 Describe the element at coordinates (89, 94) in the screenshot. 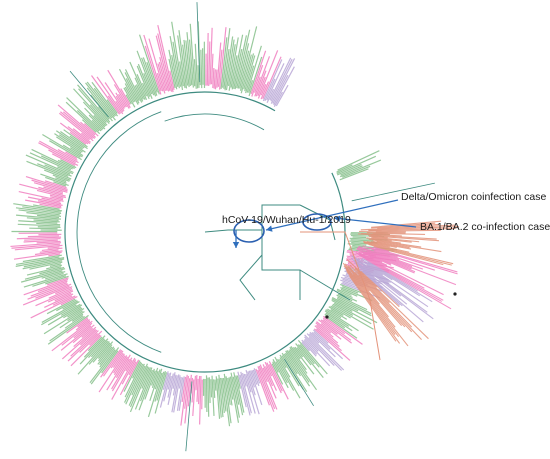

I see `outlier-branch` at that location.